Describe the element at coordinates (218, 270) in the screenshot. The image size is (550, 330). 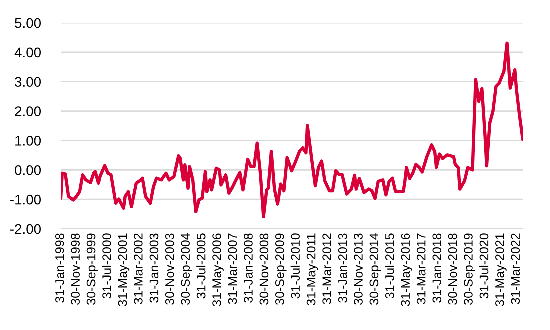
I see `x-tick-label: 31-May-2006` at that location.